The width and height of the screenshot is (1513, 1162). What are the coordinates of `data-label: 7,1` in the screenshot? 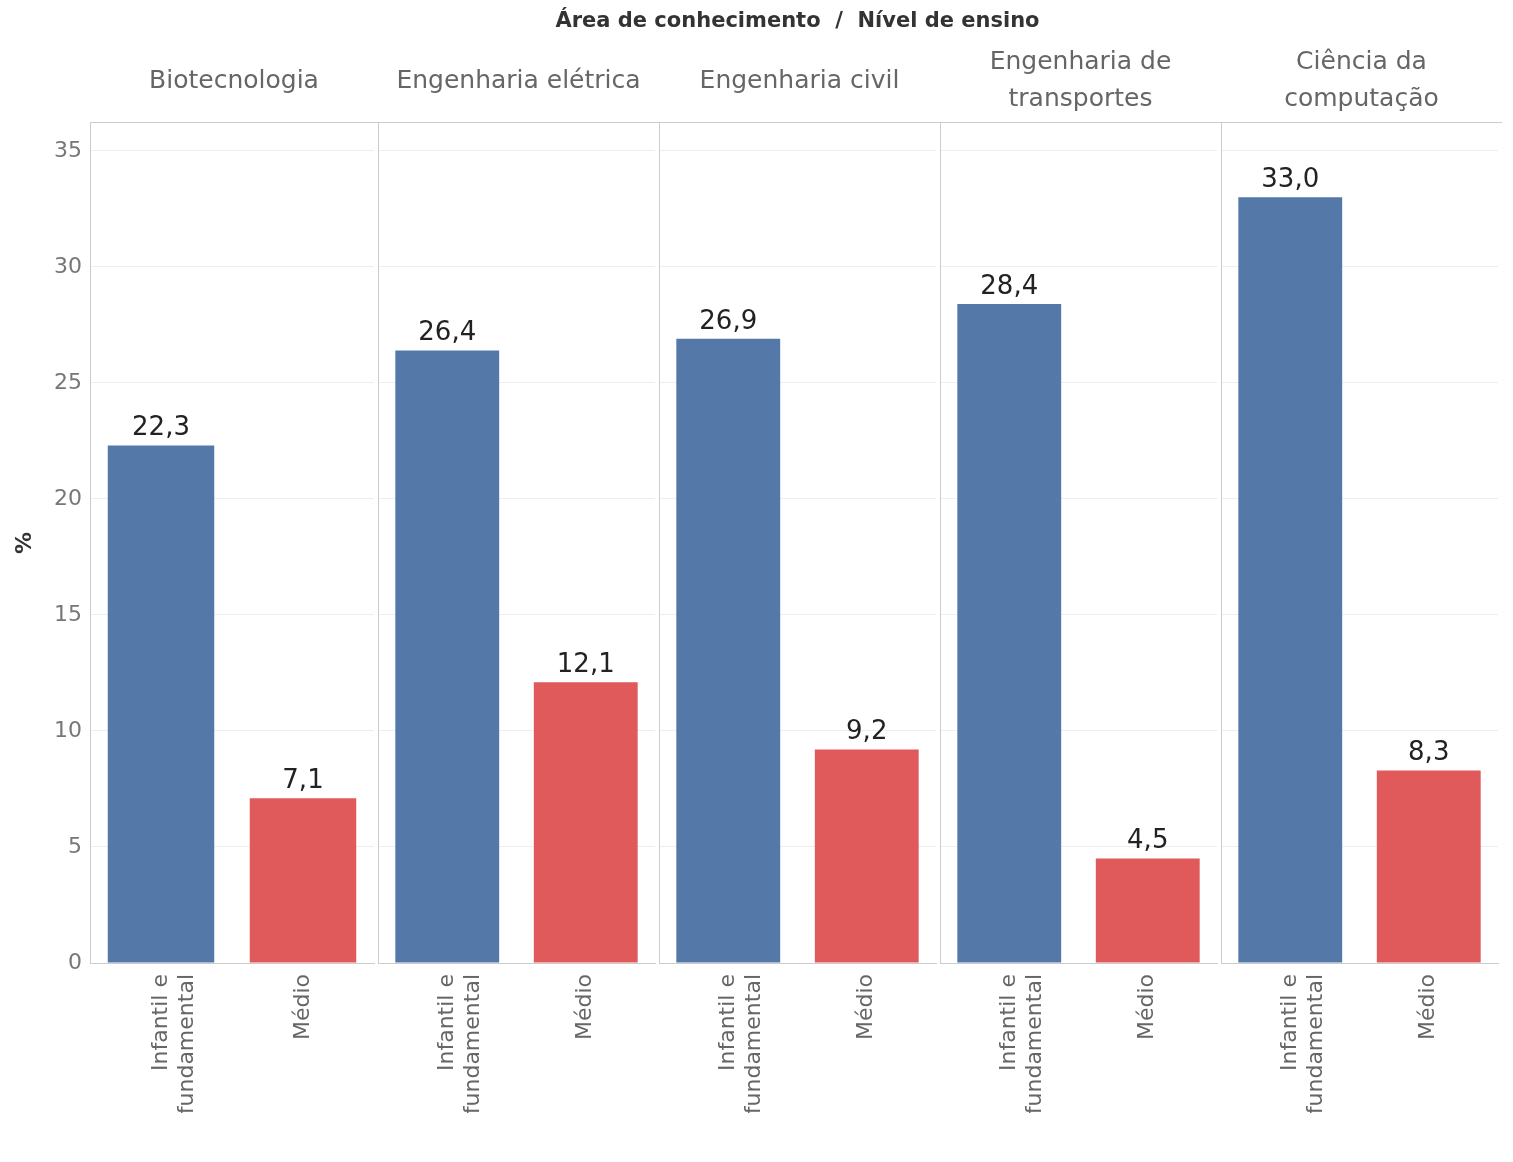 It's located at (303, 779).